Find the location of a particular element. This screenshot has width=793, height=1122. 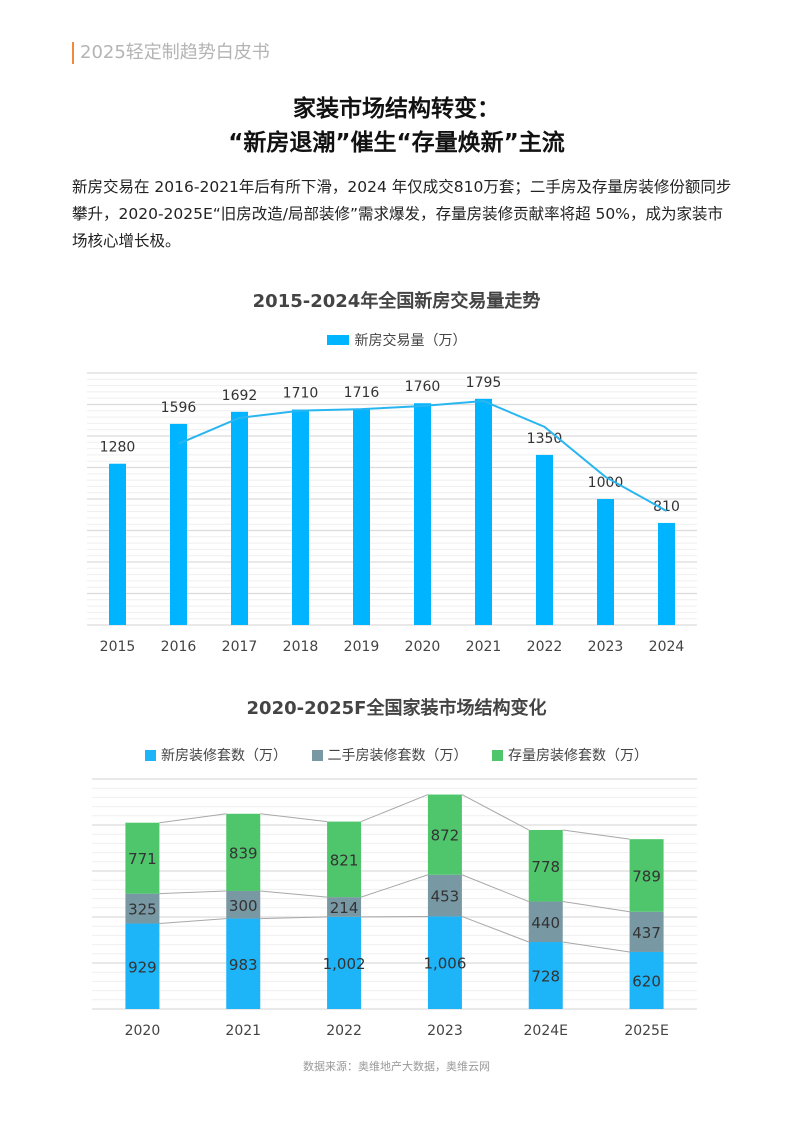

data-label: 983 is located at coordinates (243, 965).